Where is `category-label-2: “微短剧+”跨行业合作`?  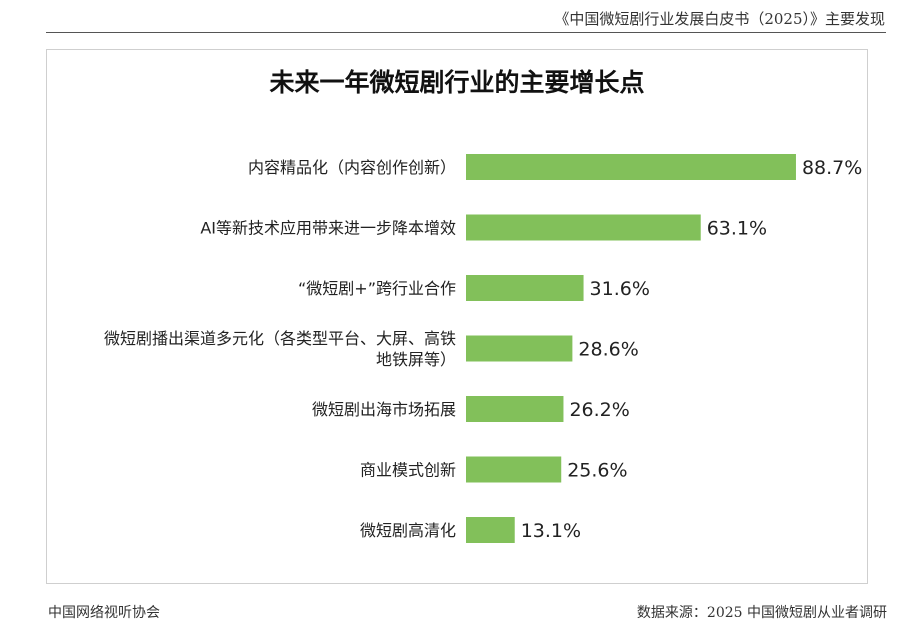
category-label-2: “微短剧+”跨行业合作 is located at coordinates (377, 288).